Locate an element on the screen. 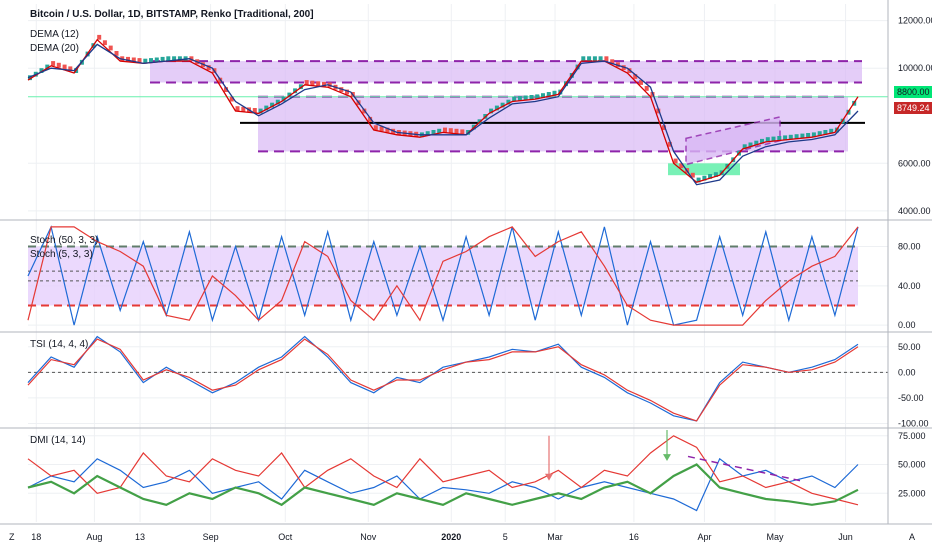 This screenshot has height=550, width=932. dmi-pane is located at coordinates (443, 471).